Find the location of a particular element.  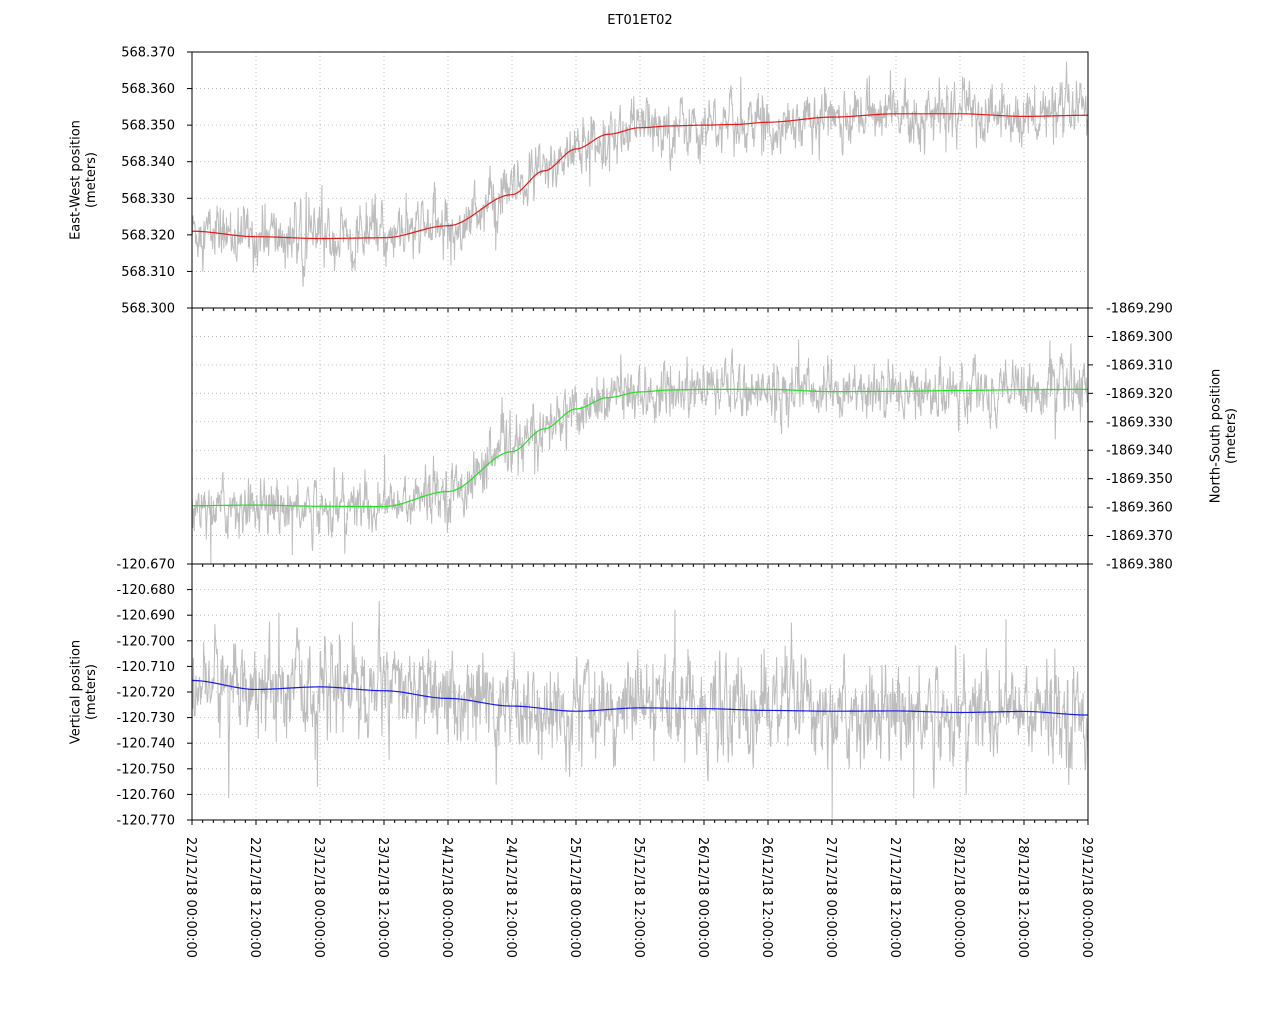

x-tick-label: 29/12/18 00:00:00 is located at coordinates (1086, 897).